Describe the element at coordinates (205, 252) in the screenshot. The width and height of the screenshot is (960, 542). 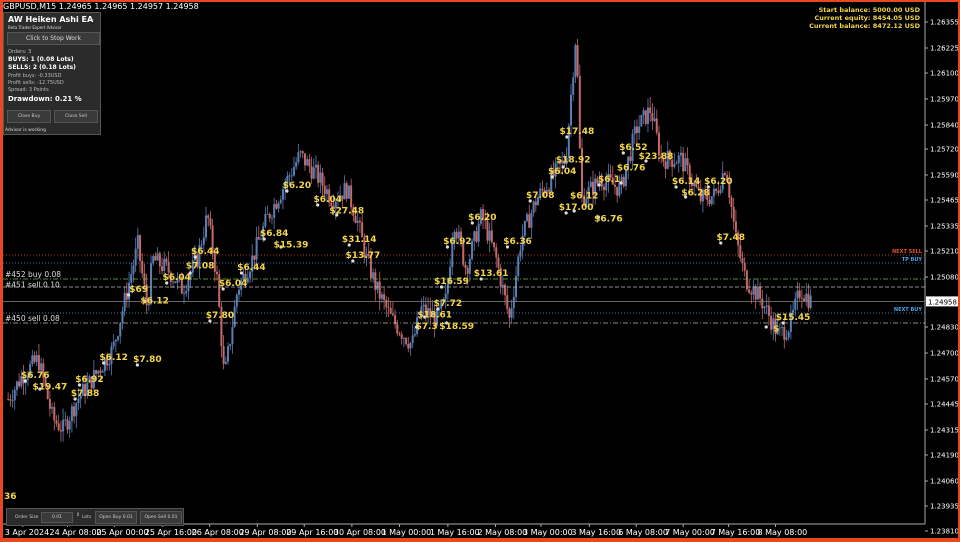
I see `profit-label: $6.44` at that location.